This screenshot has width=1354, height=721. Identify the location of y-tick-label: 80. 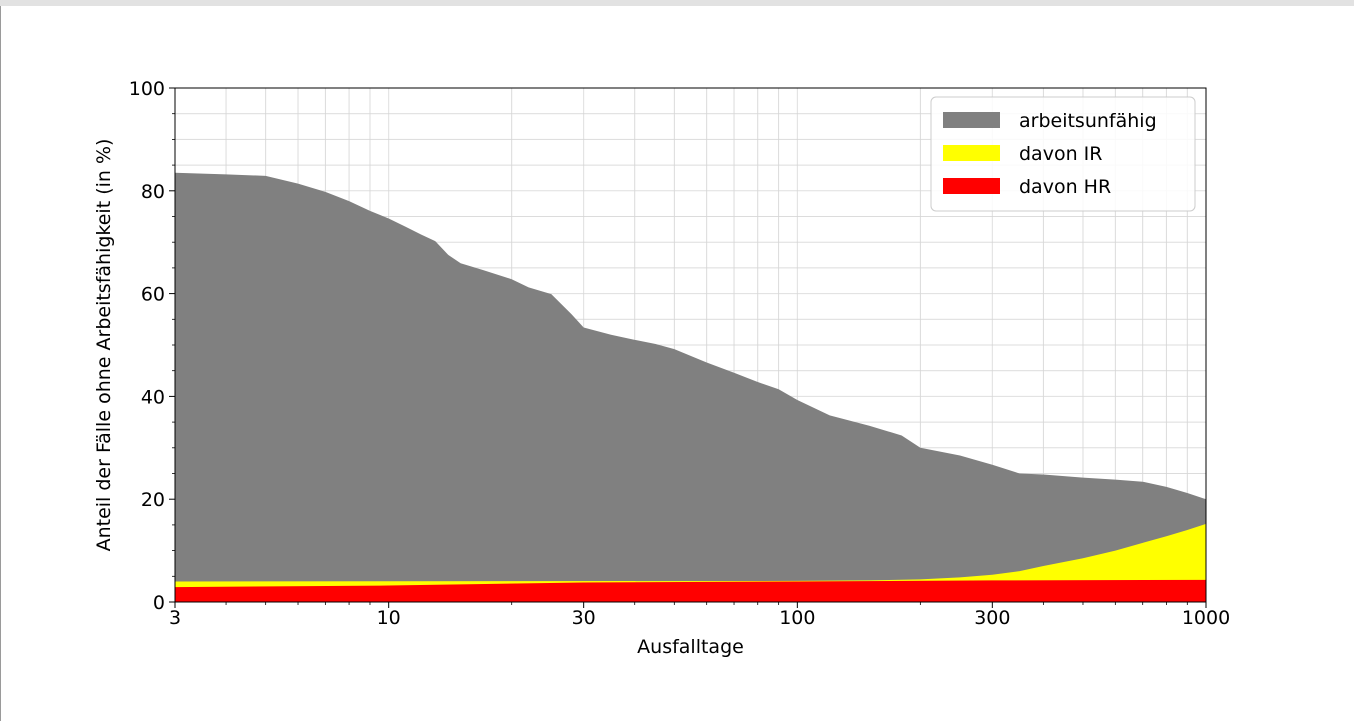
(153, 192).